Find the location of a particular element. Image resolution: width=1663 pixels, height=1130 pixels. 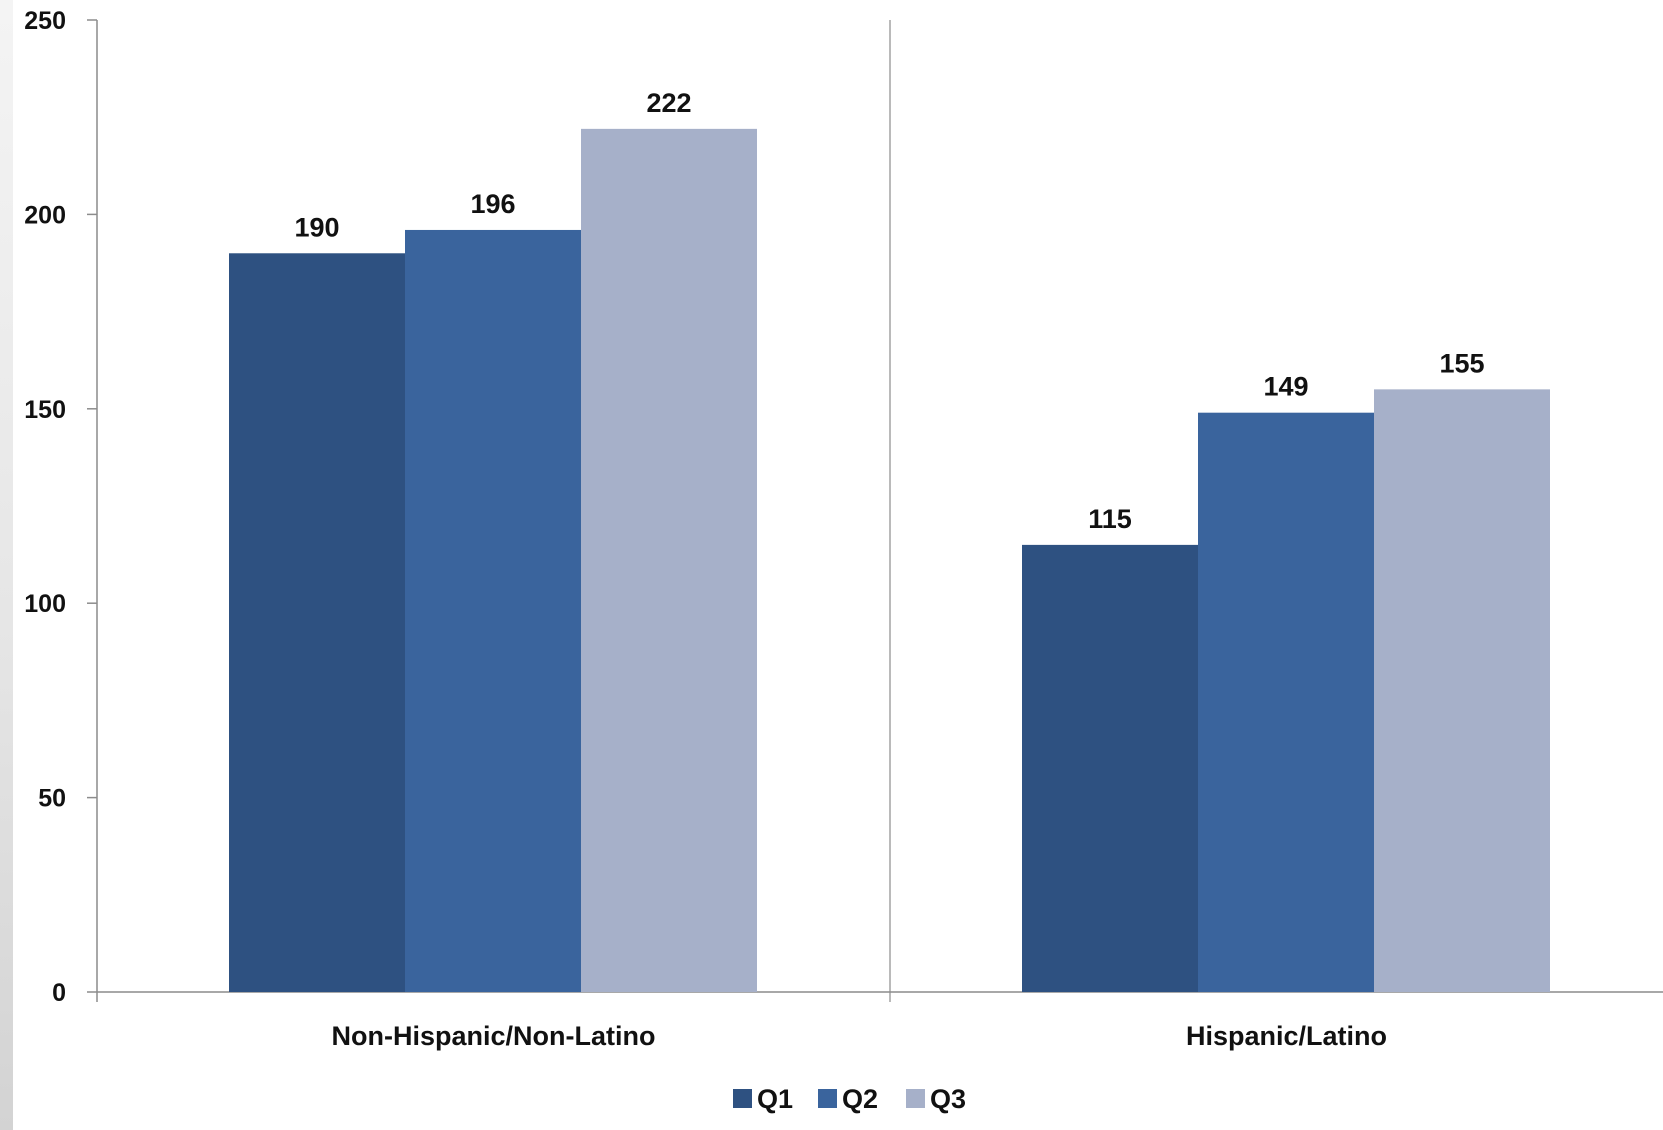

y-tick-label: 0 is located at coordinates (59, 993).